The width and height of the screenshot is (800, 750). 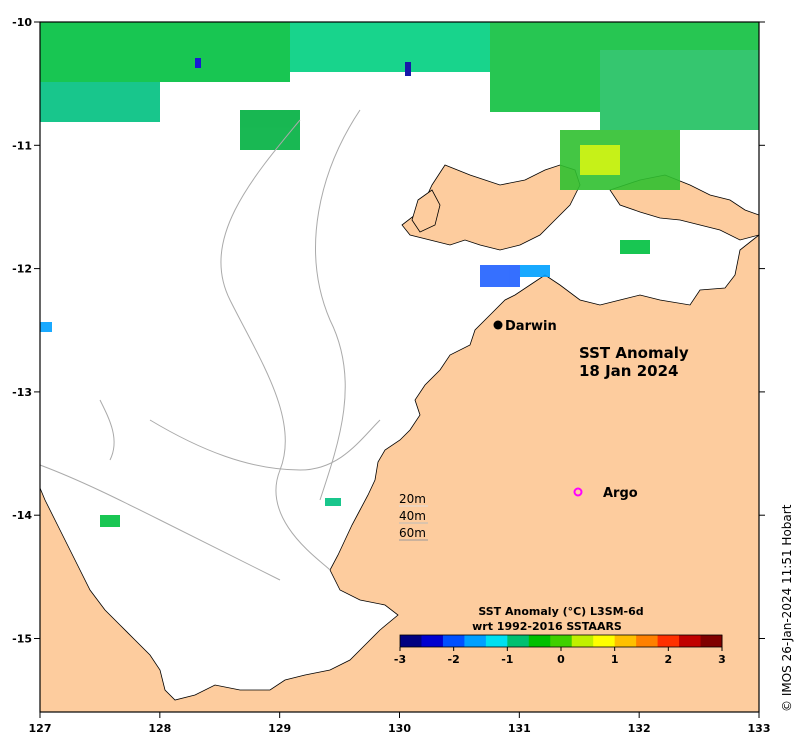 I want to click on lat-tick-label: -13, so click(x=22, y=392).